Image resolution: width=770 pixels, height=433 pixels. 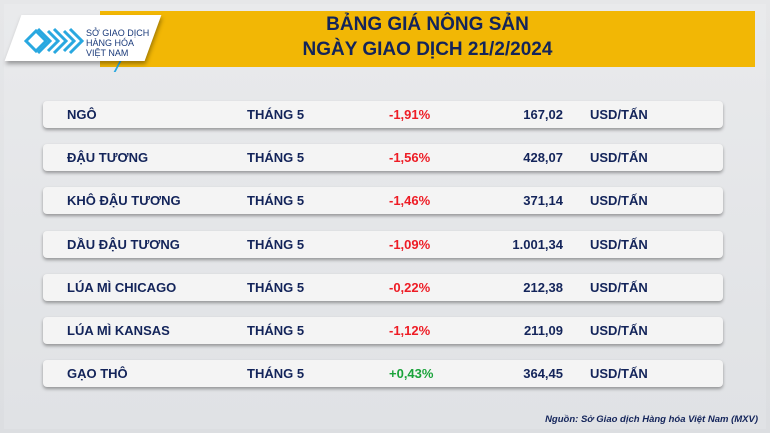 I want to click on price-change: -1,56%, so click(x=410, y=158).